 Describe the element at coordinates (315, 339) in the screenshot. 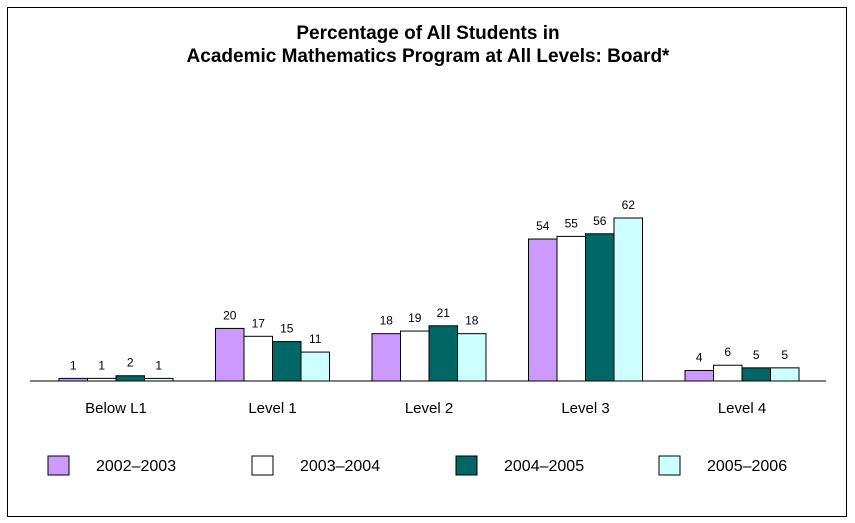

I see `data-label: 11` at that location.